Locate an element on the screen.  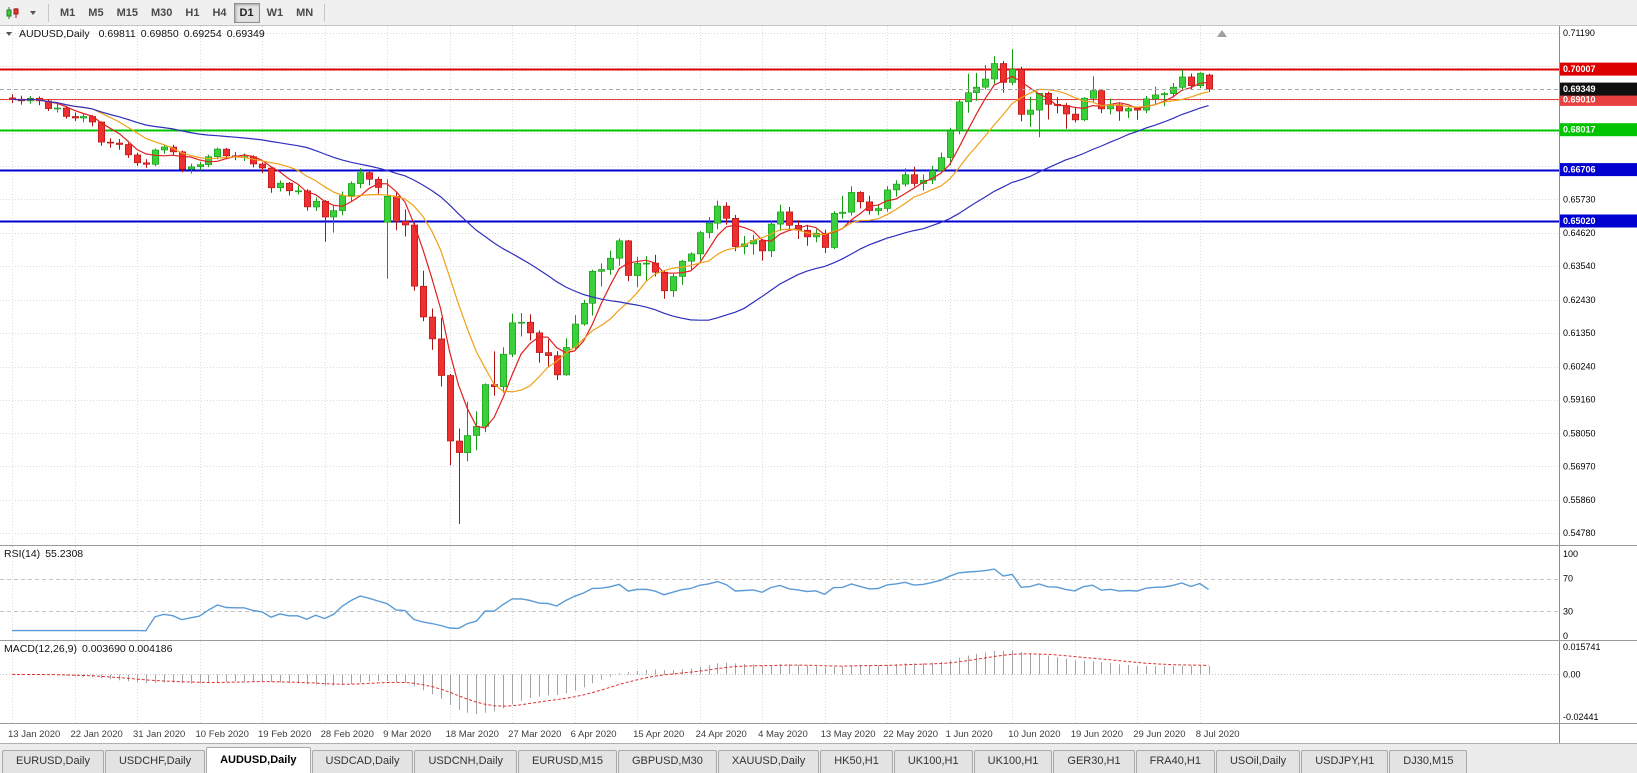
rsi-indicator-panel: 100 70 30 0 RSI(14) 55.2308 is located at coordinates (818, 592).